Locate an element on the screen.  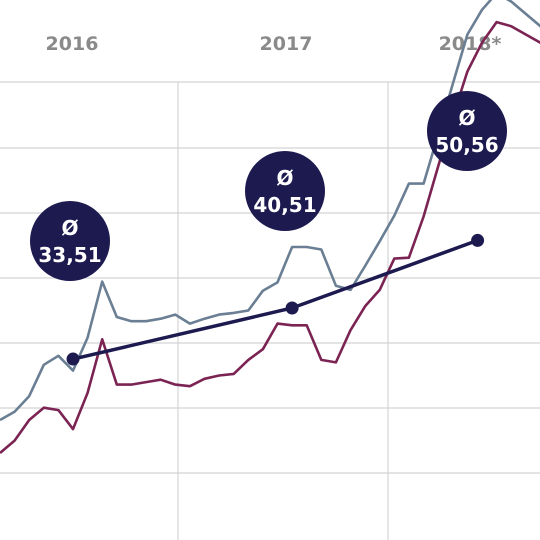
year-label-0: 2016 is located at coordinates (72, 44).